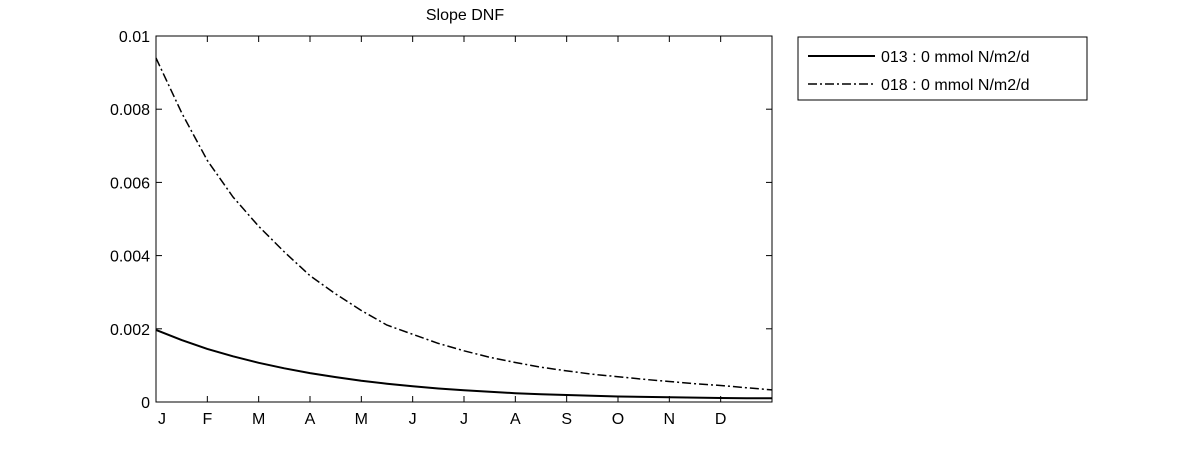 Image resolution: width=1200 pixels, height=450 pixels. What do you see at coordinates (130, 330) in the screenshot?
I see `y-tick-label: 0.002` at bounding box center [130, 330].